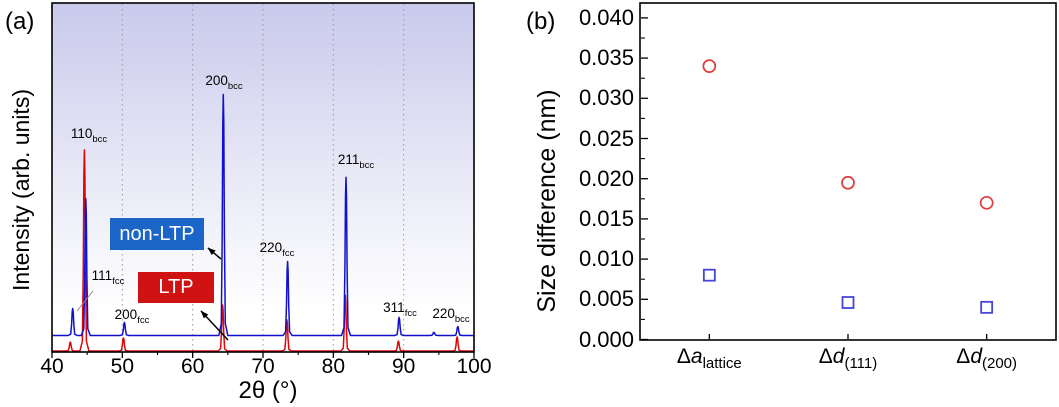 Image resolution: width=1059 pixels, height=407 pixels. What do you see at coordinates (606, 98) in the screenshot?
I see `panel-b-ytick-label-0.030: 0.030` at bounding box center [606, 98].